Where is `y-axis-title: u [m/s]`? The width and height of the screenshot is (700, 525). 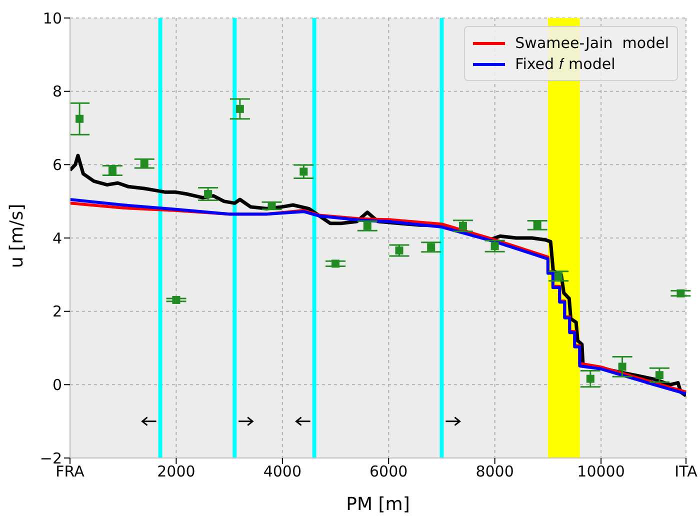
y-axis-title: u [m/s] is located at coordinates (17, 236).